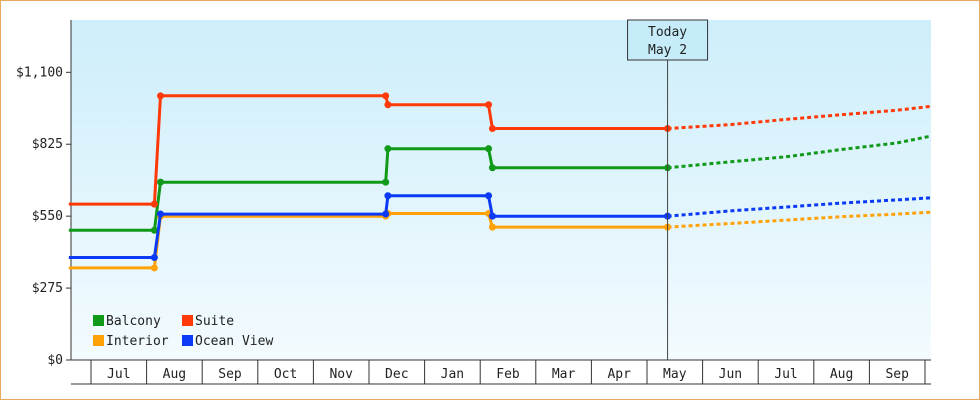 The height and width of the screenshot is (400, 980). Describe the element at coordinates (285, 374) in the screenshot. I see `x-tick-label: Oct` at that location.